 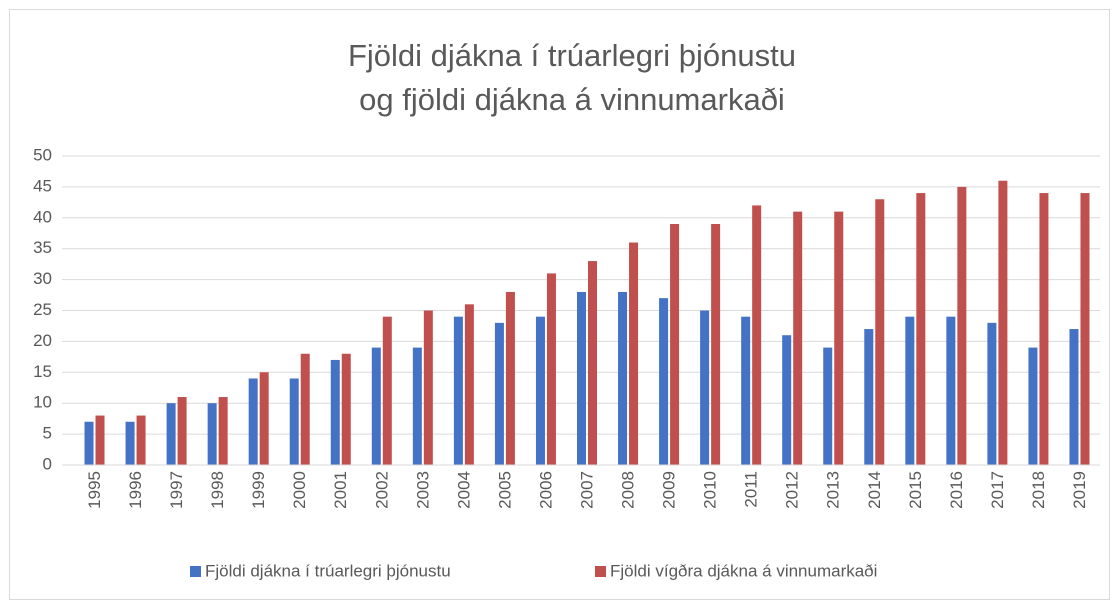 What do you see at coordinates (42, 216) in the screenshot?
I see `y-tick-label: 40` at bounding box center [42, 216].